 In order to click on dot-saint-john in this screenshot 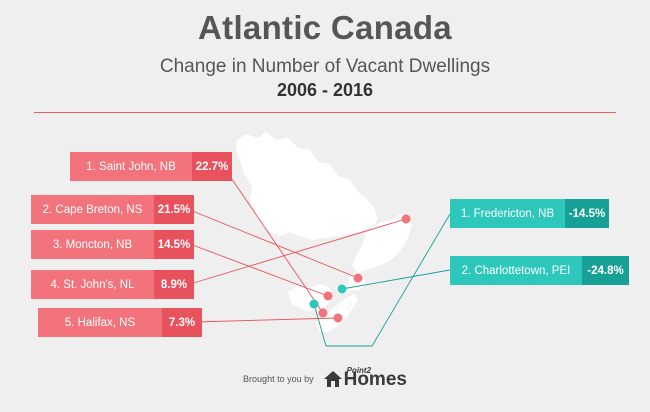, I will do `click(323, 313)`.